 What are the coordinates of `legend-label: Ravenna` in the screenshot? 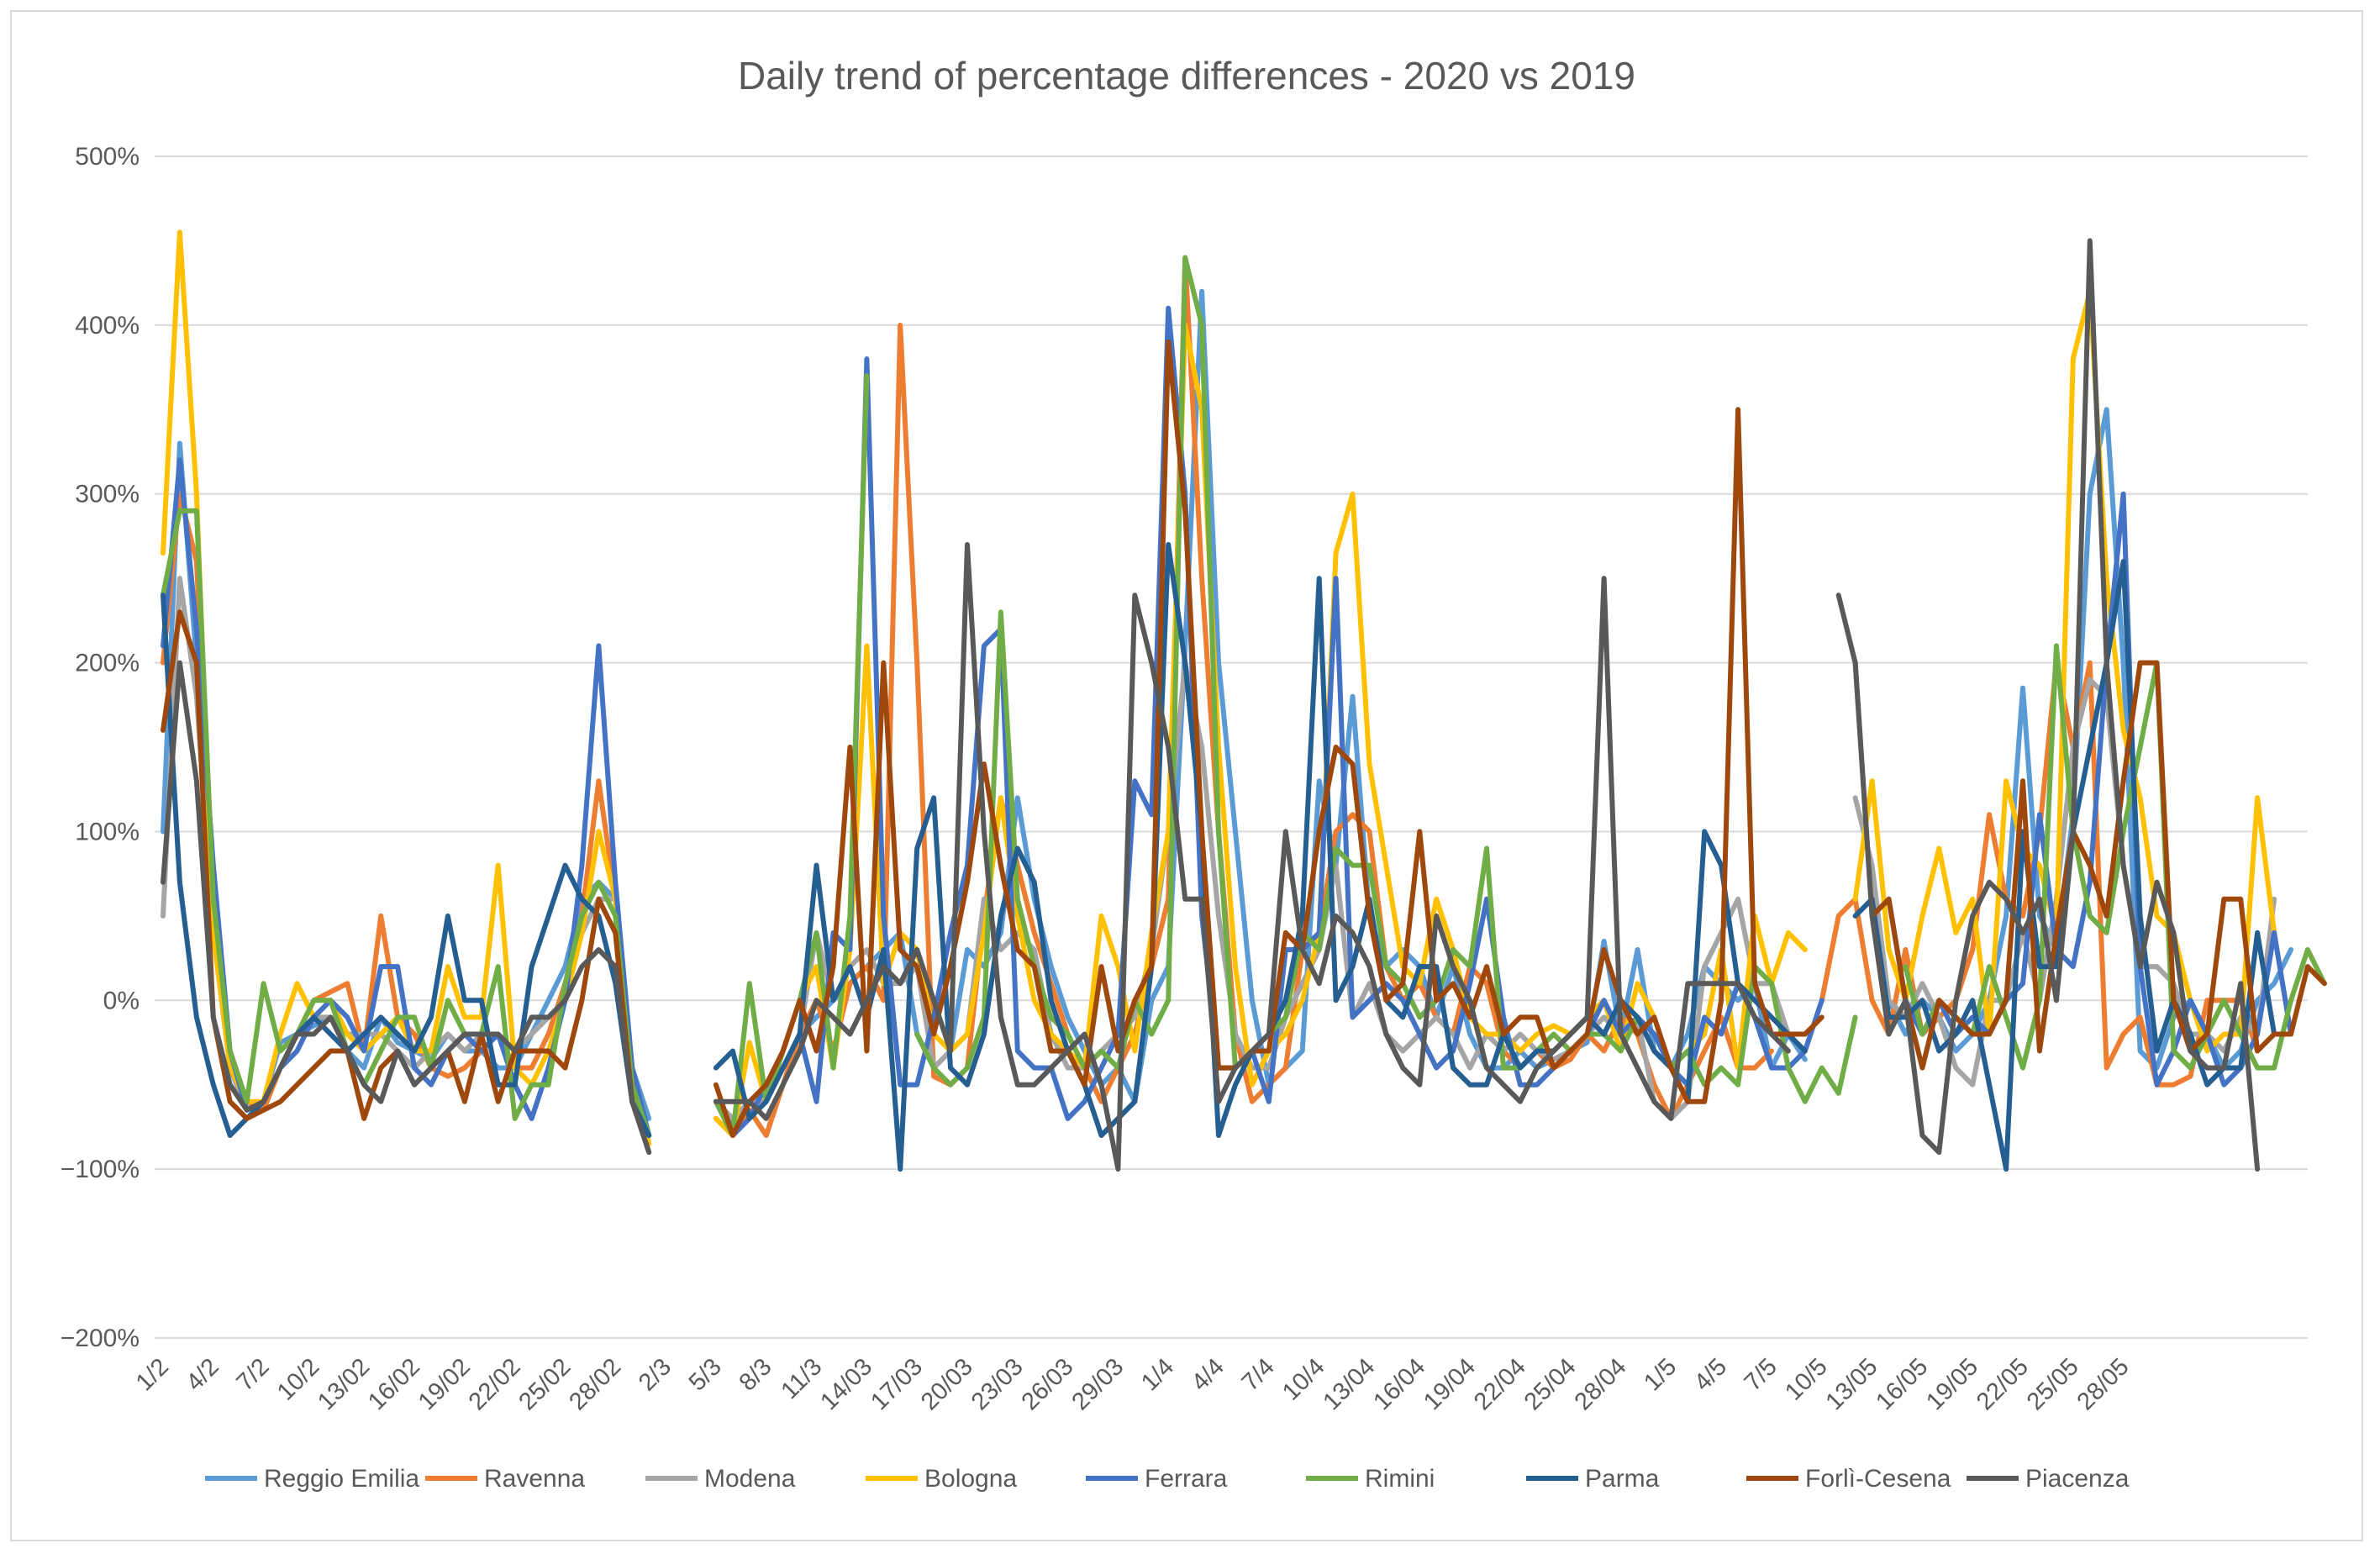 It's located at (534, 1479).